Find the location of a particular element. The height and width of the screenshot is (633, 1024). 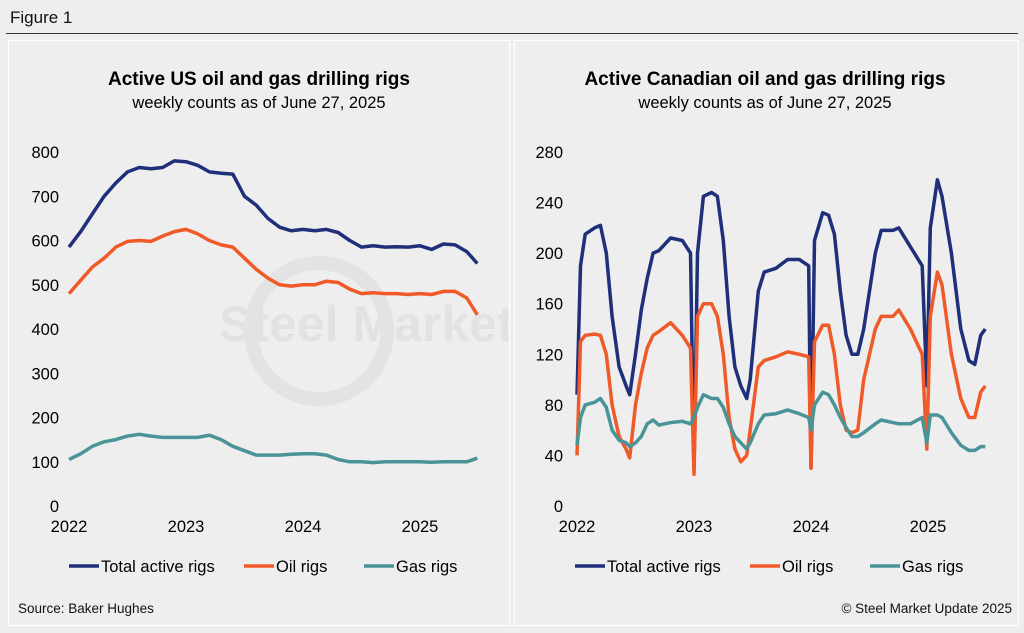

chart-title: Active US oil and gas drilling rigs is located at coordinates (259, 79).